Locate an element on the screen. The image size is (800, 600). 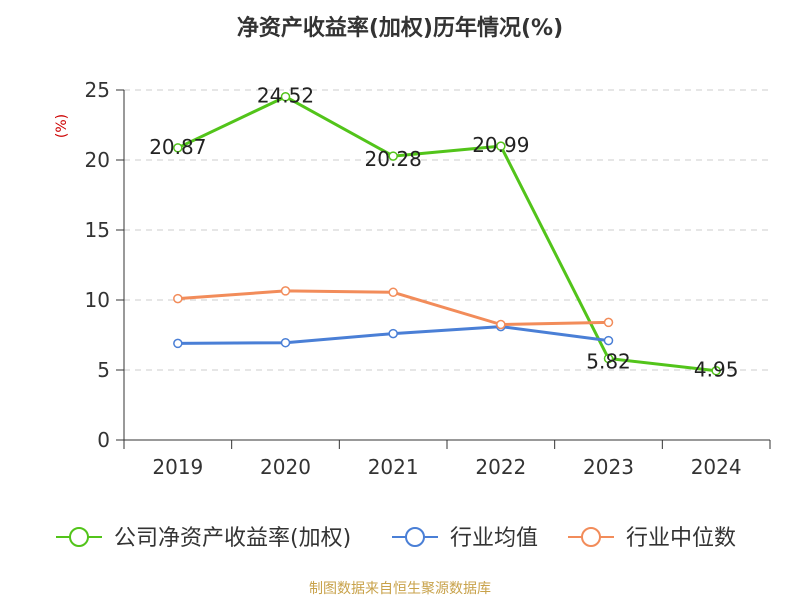
data-label: 24.52 is located at coordinates (285, 96).